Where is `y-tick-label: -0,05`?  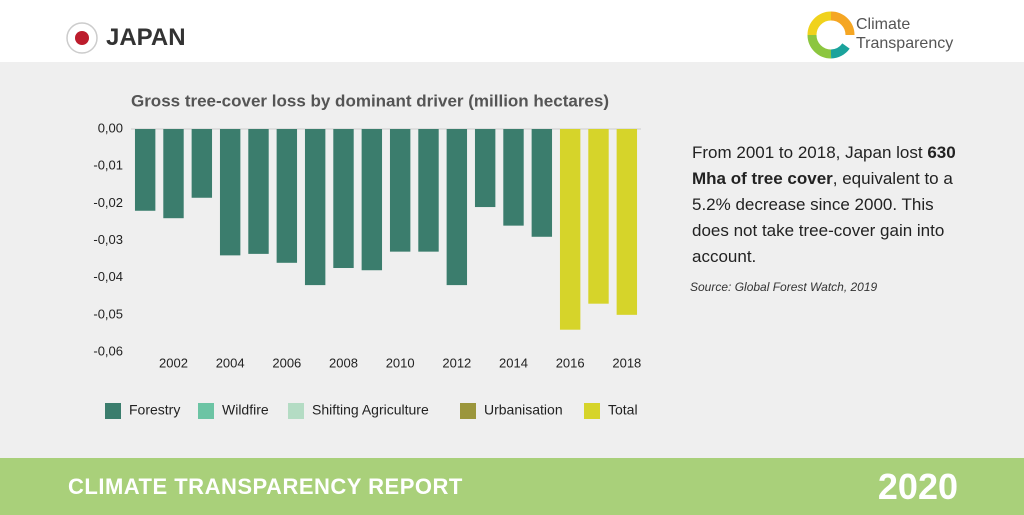
y-tick-label: -0,05 is located at coordinates (108, 313).